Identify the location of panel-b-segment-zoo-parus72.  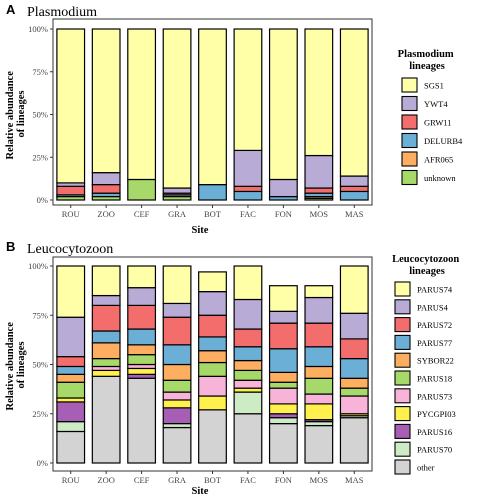
(106, 318).